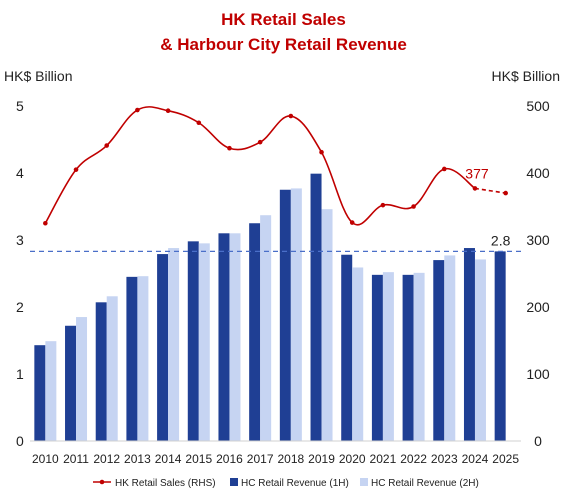  I want to click on bar-1h-2020, so click(347, 347).